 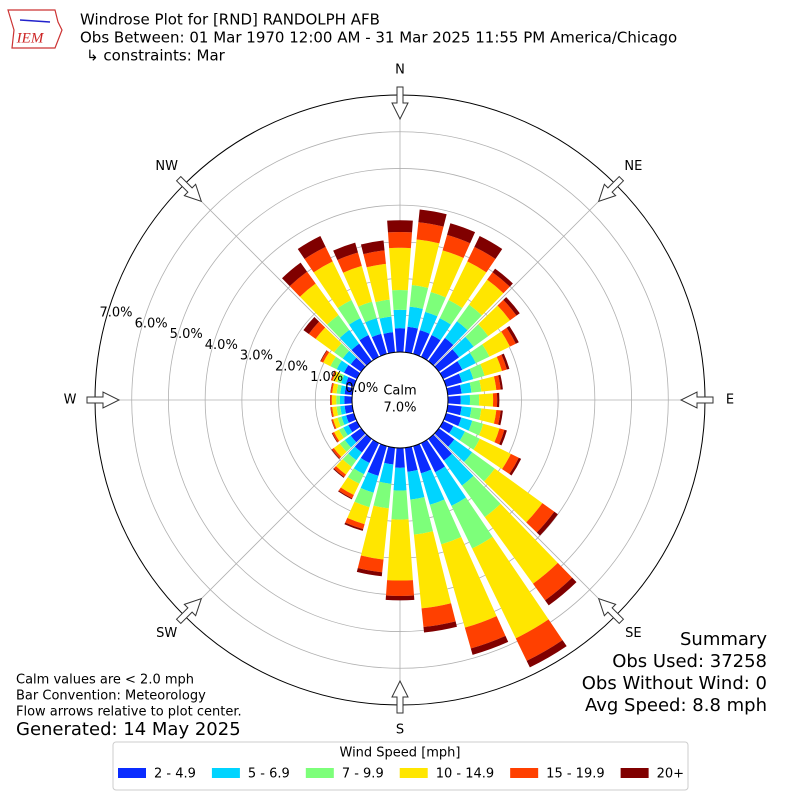 What do you see at coordinates (575, 774) in the screenshot?
I see `legend-label: 15 - 19.9` at bounding box center [575, 774].